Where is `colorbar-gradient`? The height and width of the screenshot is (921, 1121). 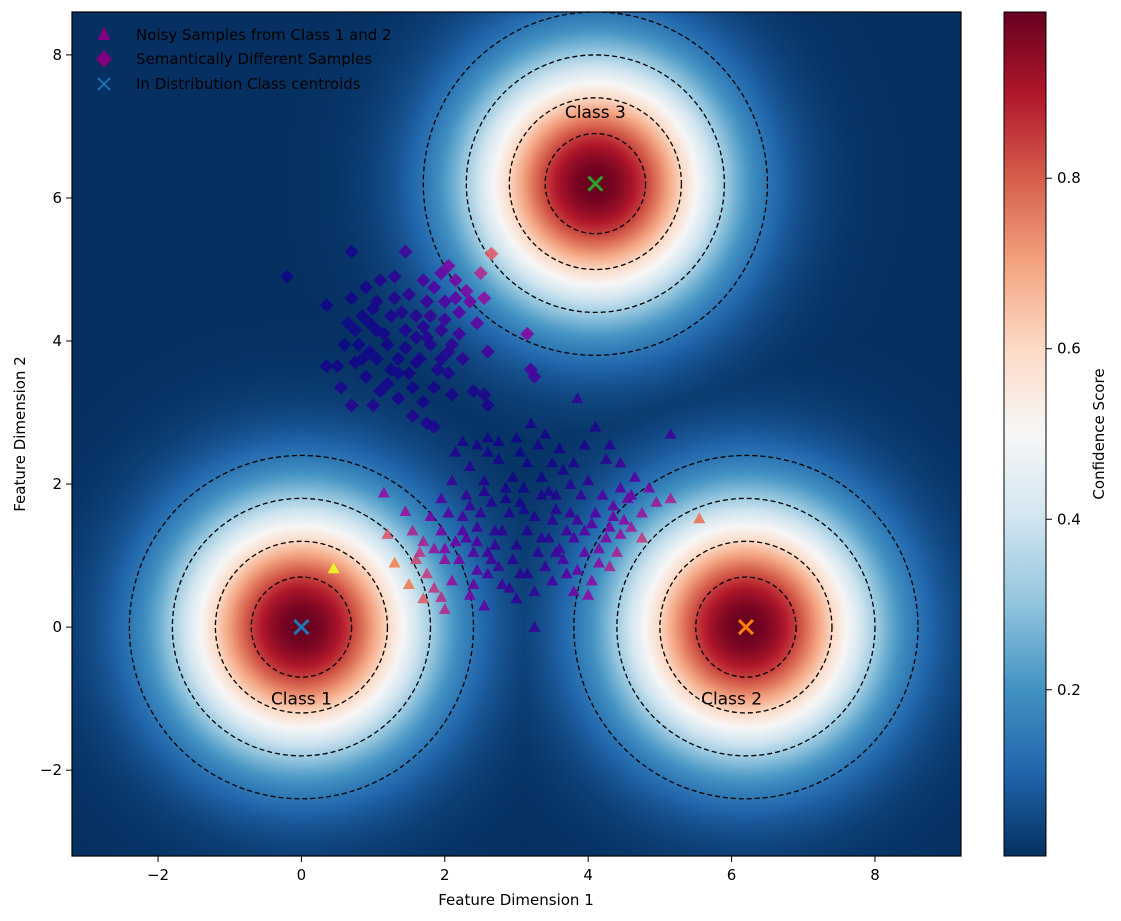 colorbar-gradient is located at coordinates (1025, 434).